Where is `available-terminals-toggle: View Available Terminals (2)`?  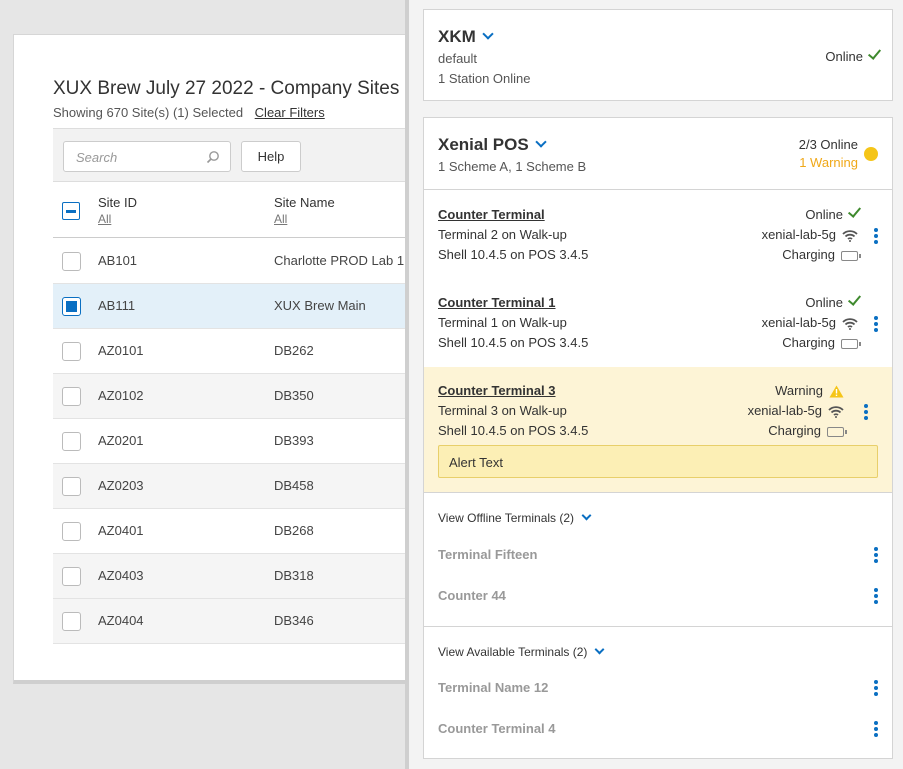
available-terminals-toggle: View Available Terminals (2) is located at coordinates (521, 651).